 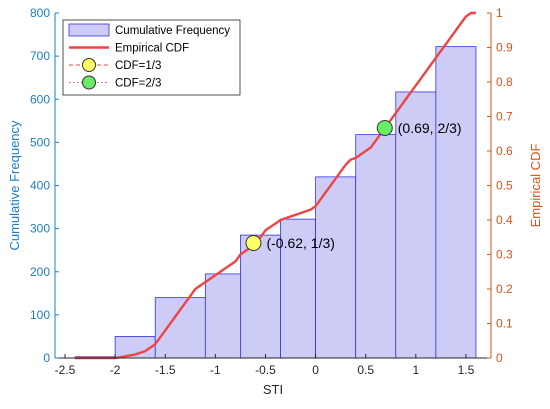 I want to click on right-y-tick-label: 0.5, so click(x=504, y=186).